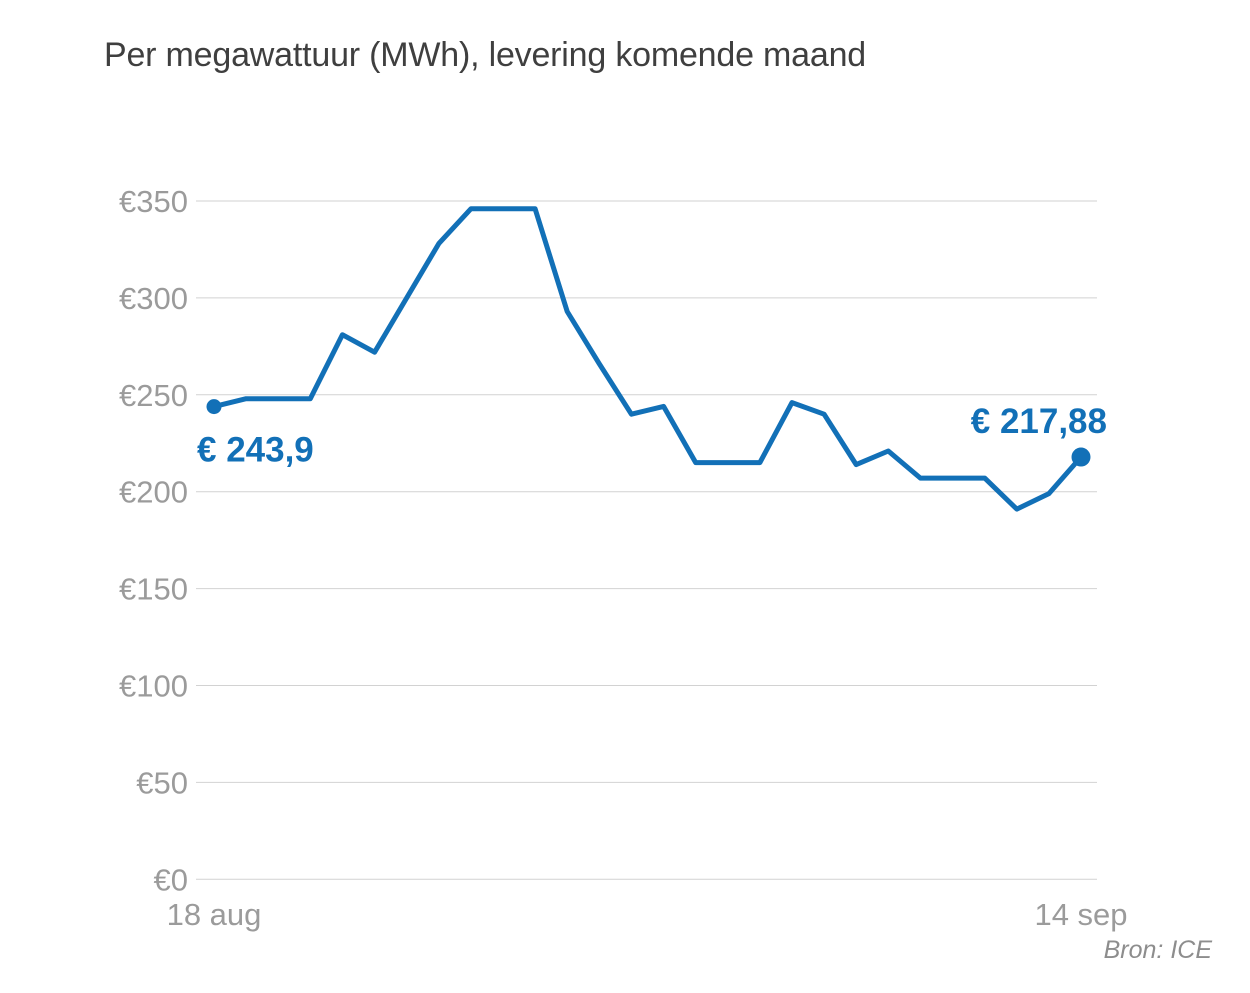 The image size is (1250, 993). I want to click on y-axis-tick-label: €100, so click(153, 686).